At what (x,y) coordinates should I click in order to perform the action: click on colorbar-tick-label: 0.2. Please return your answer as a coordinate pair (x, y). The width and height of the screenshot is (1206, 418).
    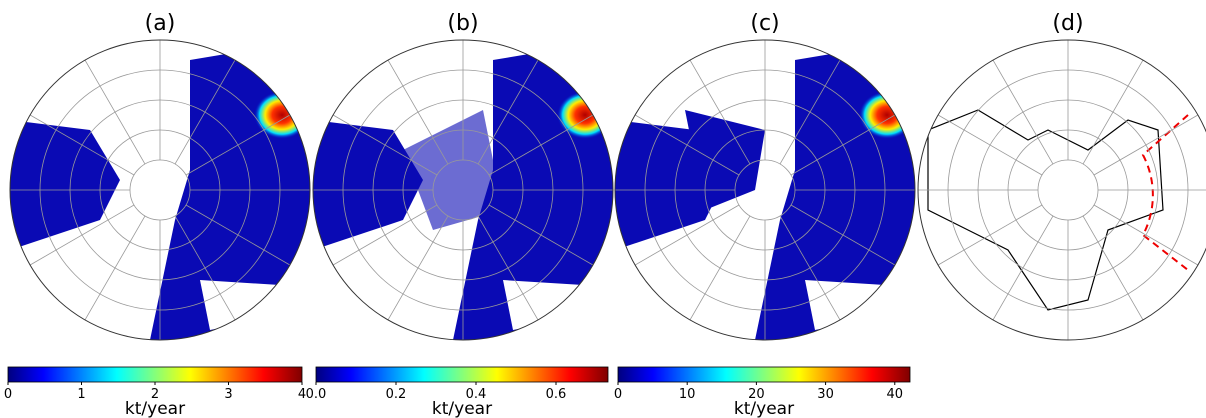
    Looking at the image, I should click on (396, 394).